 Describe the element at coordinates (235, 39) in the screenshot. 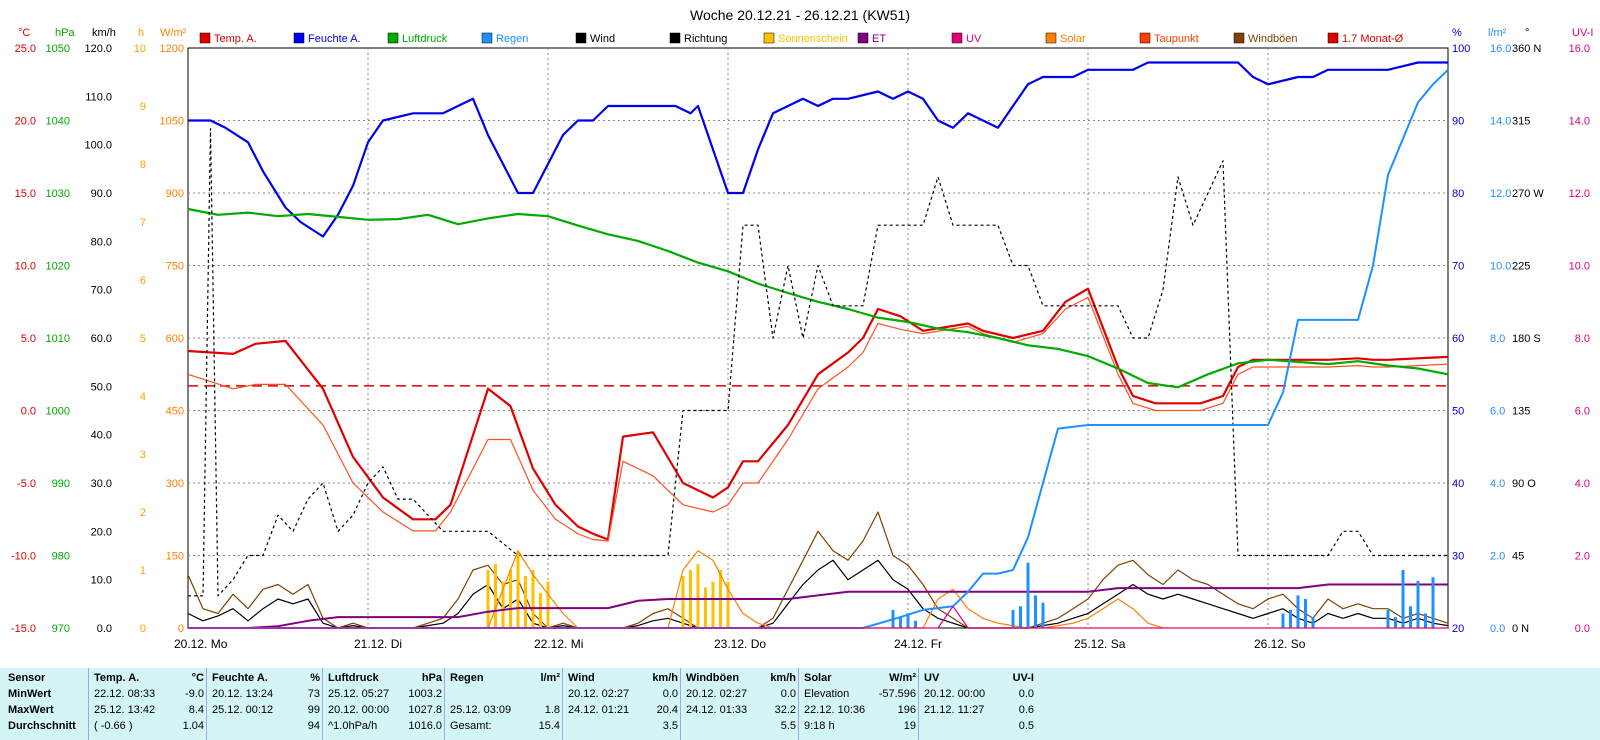

I see `legend-label: Temp. A.` at that location.